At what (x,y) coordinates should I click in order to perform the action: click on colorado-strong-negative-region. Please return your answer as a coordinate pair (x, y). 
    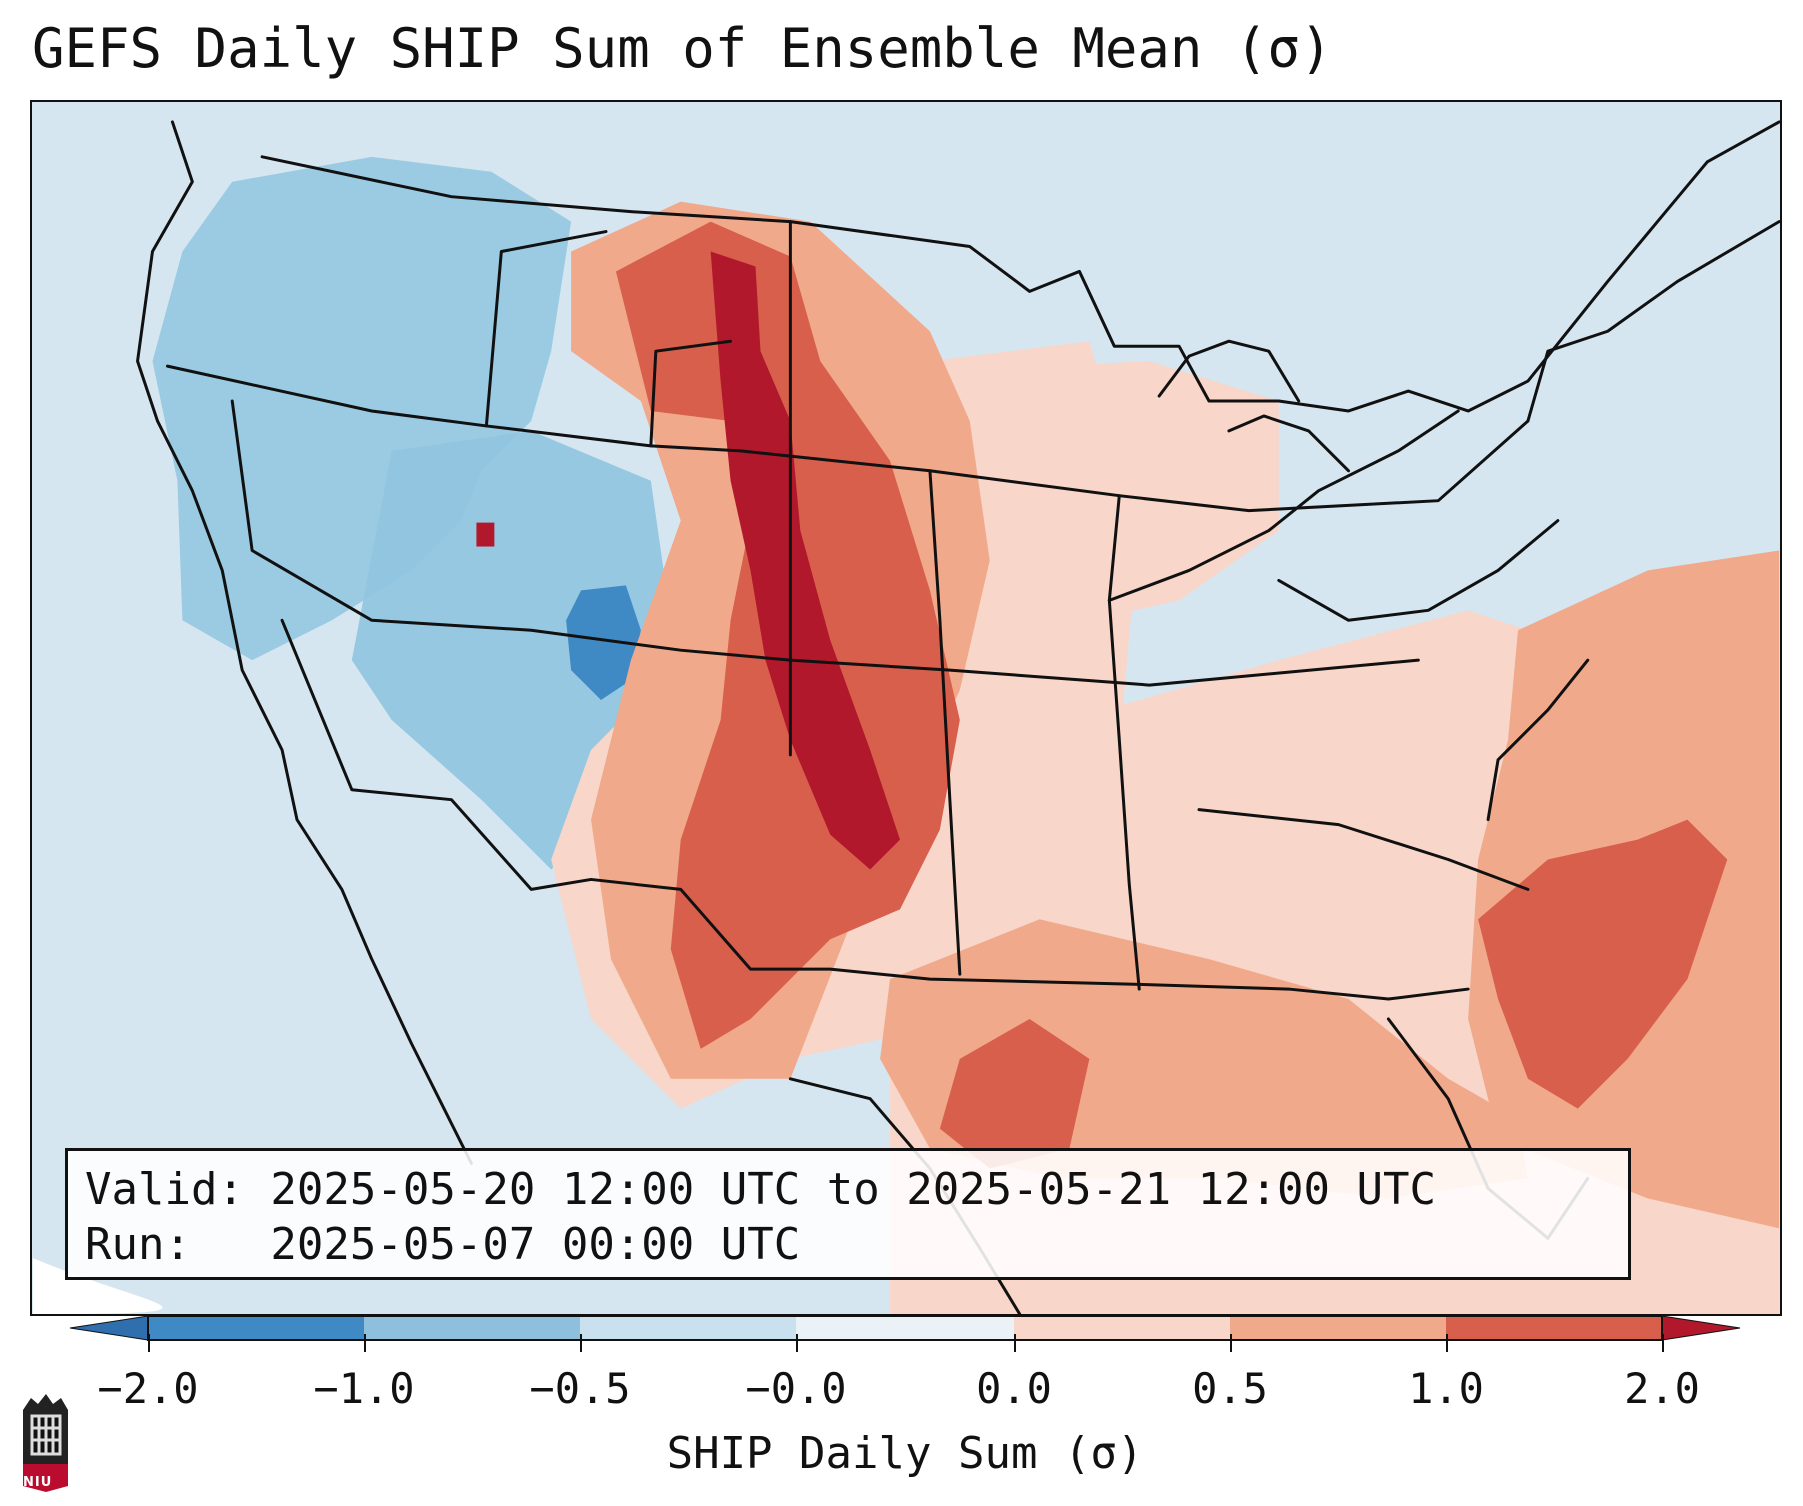
    Looking at the image, I should click on (603, 643).